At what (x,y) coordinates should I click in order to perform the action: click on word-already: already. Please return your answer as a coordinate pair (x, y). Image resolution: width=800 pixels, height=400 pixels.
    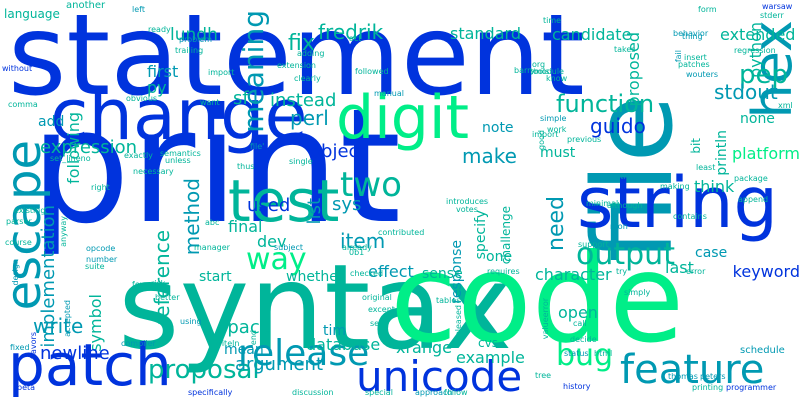
    Looking at the image, I should click on (357, 247).